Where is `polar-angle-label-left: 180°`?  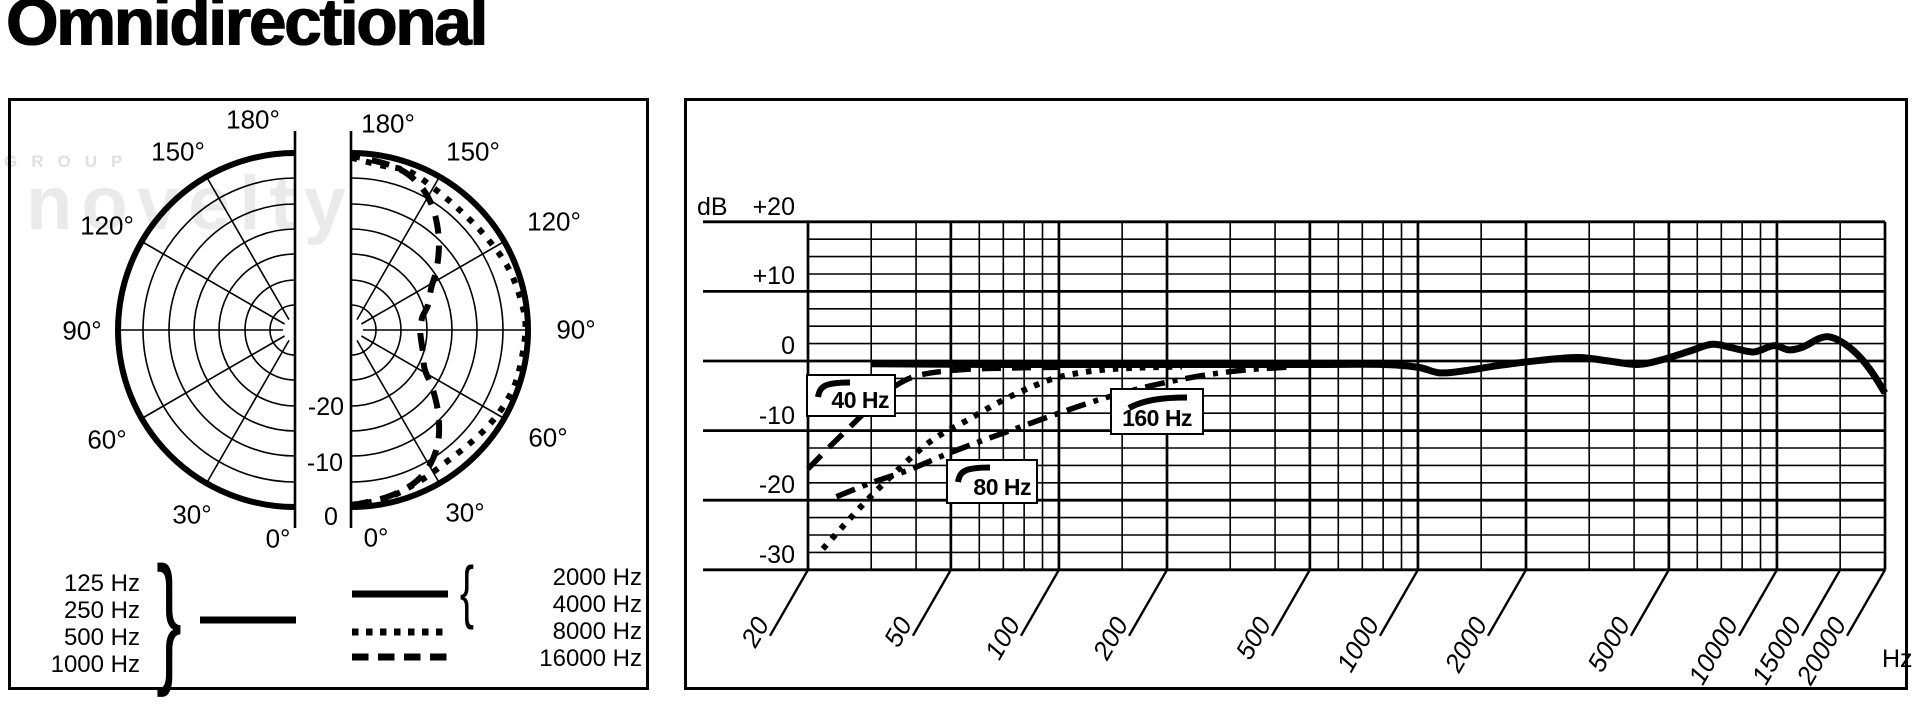 polar-angle-label-left: 180° is located at coordinates (253, 119).